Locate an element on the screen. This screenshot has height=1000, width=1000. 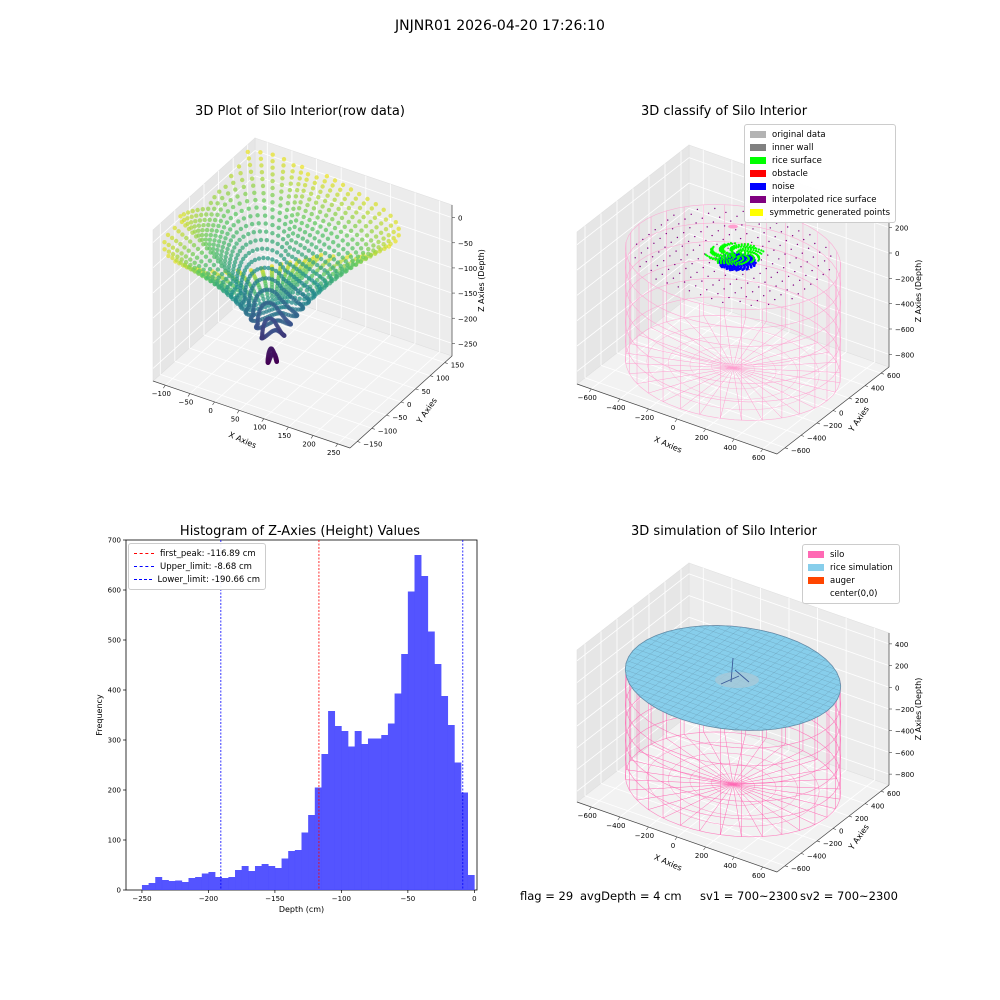
x-tick-label: −150 is located at coordinates (274, 899).